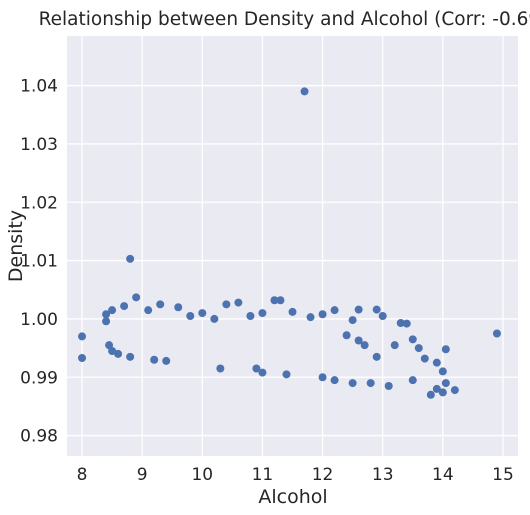  I want to click on x-tick-label: 15, so click(503, 475).